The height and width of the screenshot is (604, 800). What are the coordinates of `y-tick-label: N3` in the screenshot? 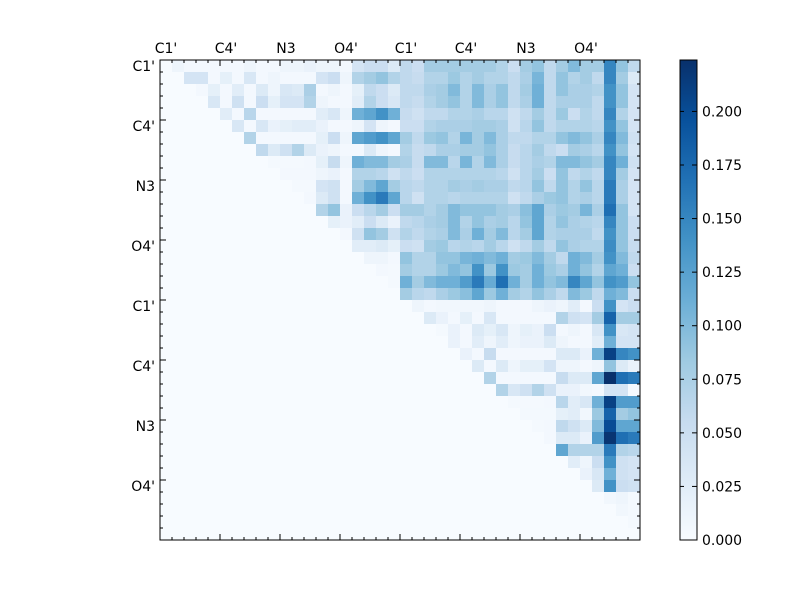 It's located at (145, 187).